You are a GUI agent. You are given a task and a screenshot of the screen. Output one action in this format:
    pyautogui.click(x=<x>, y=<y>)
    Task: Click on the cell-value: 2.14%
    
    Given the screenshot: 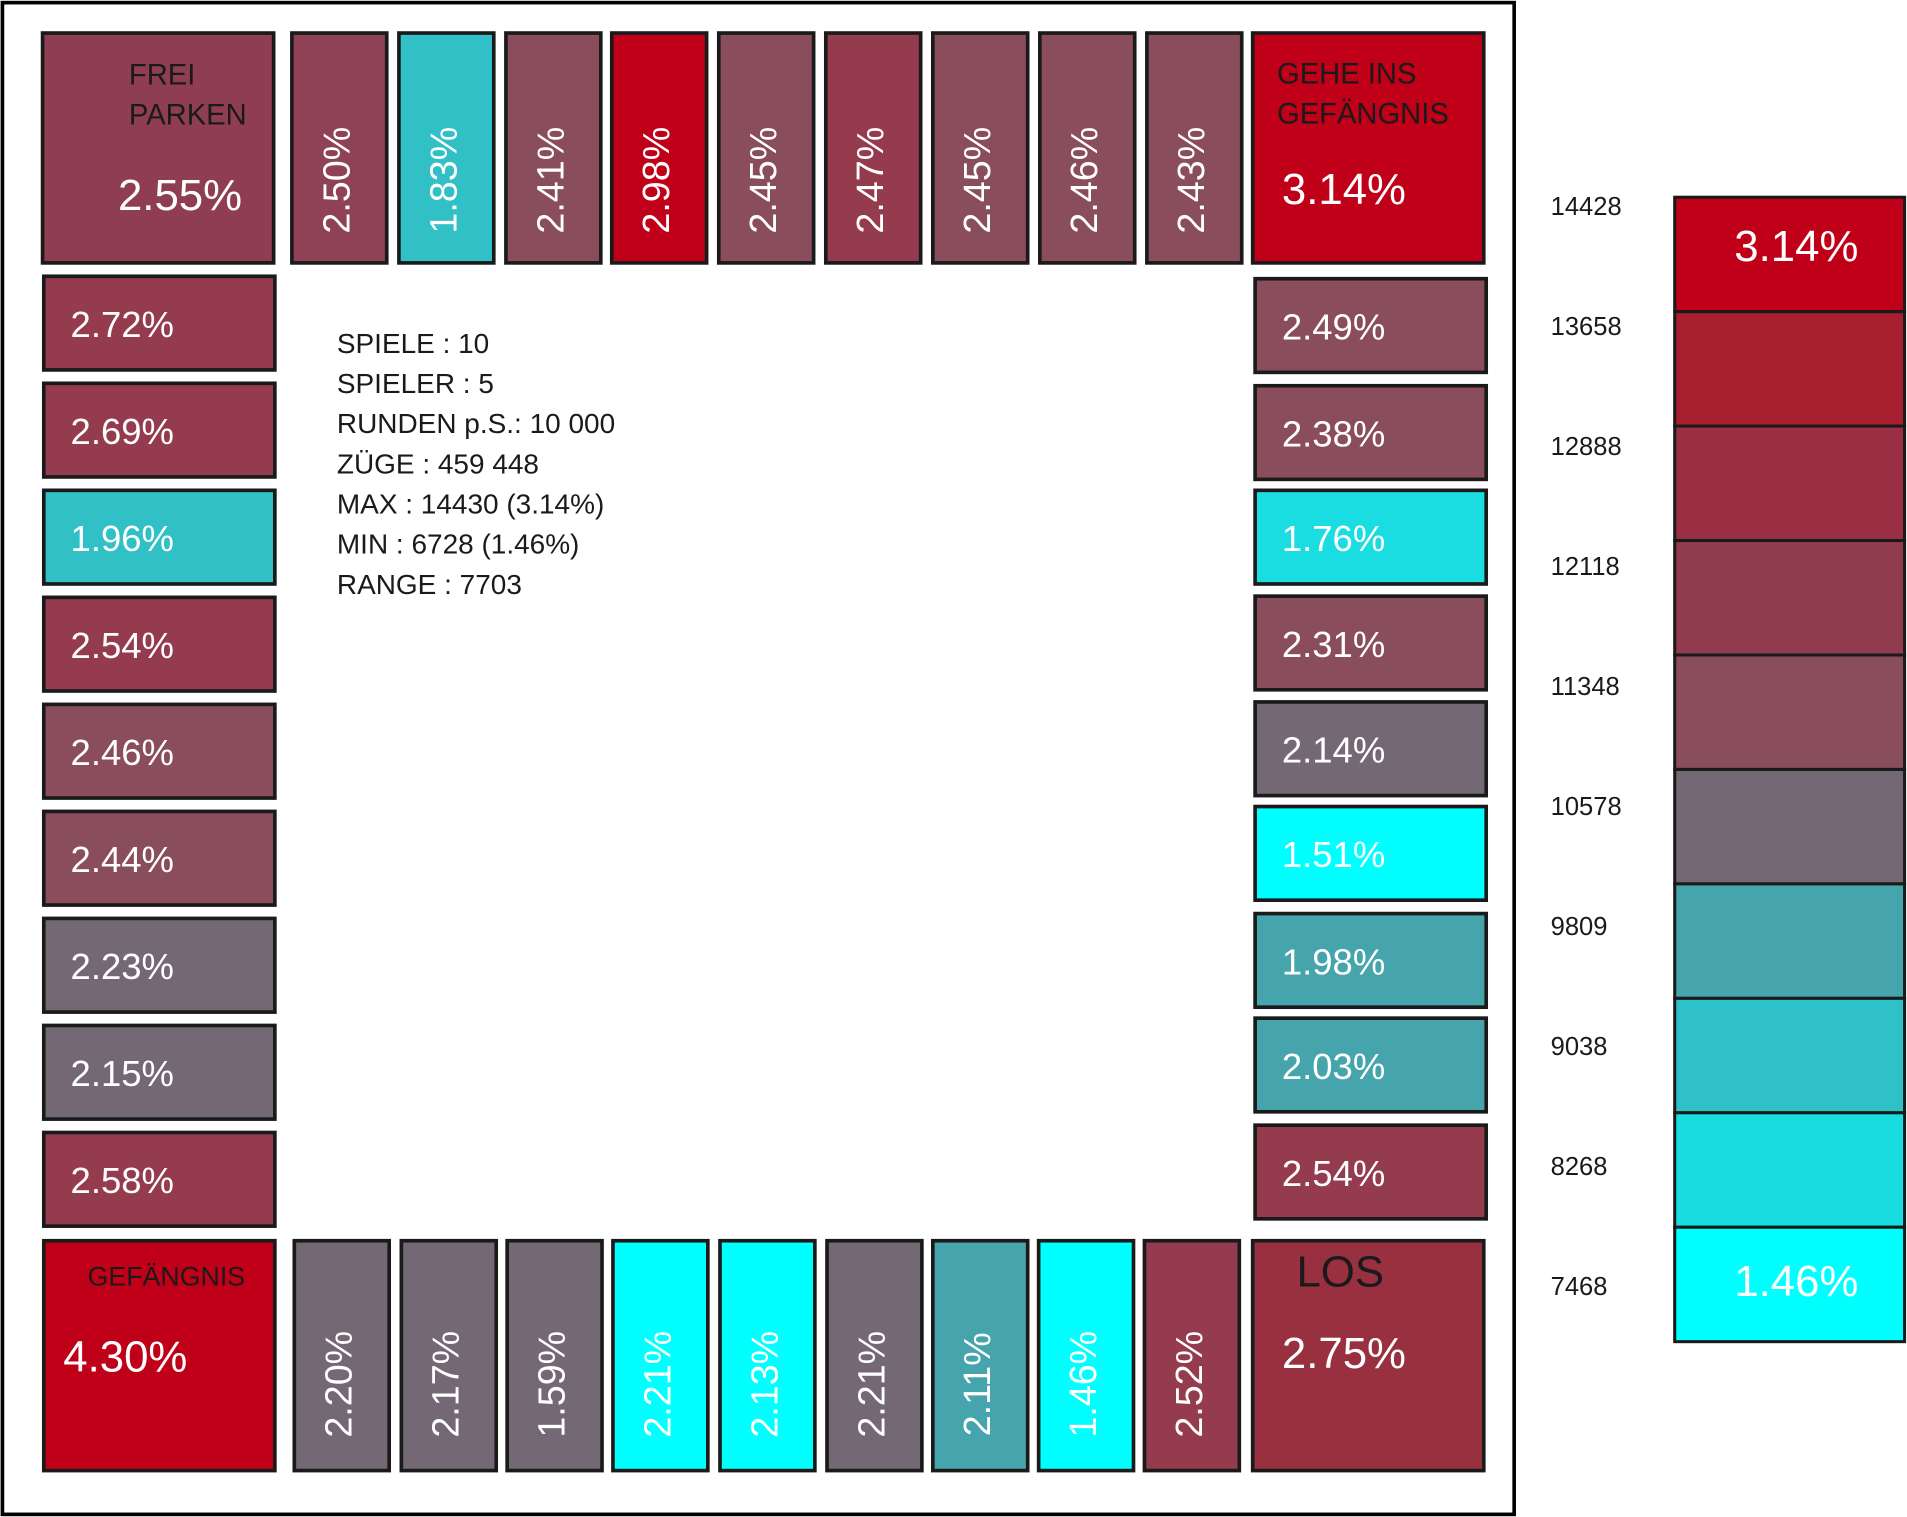 What is the action you would take?
    pyautogui.click(x=1333, y=750)
    